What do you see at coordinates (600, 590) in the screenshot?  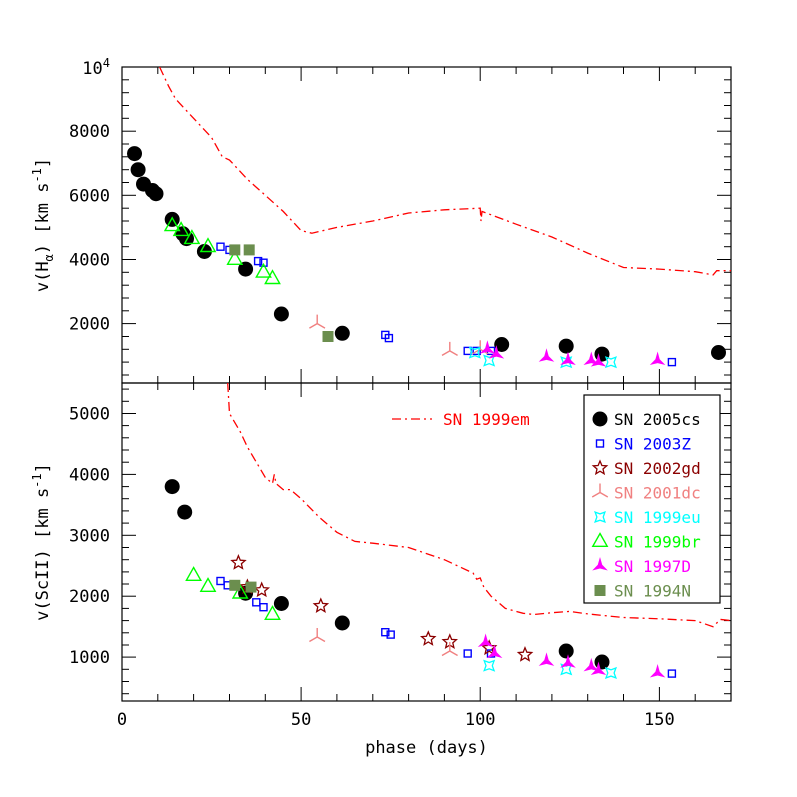 I see `legend-marker-sn-1994n` at bounding box center [600, 590].